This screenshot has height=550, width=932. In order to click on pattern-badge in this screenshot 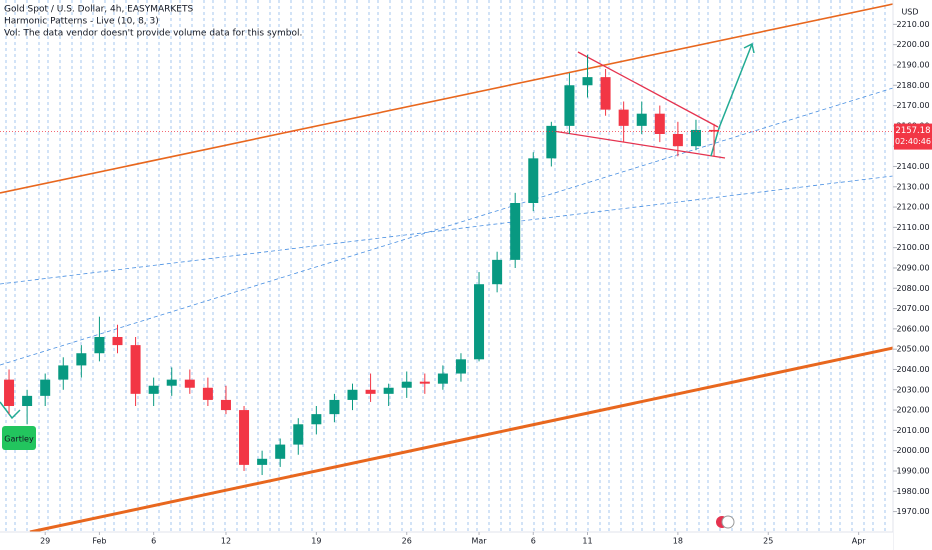, I will do `click(19, 438)`.